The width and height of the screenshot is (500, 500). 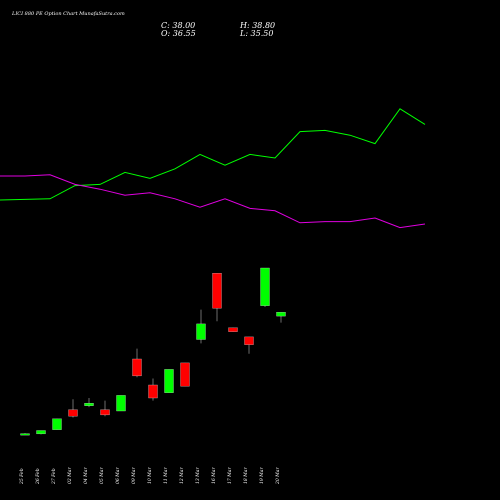 I want to click on open-readout: O: 36.55, so click(x=178, y=33).